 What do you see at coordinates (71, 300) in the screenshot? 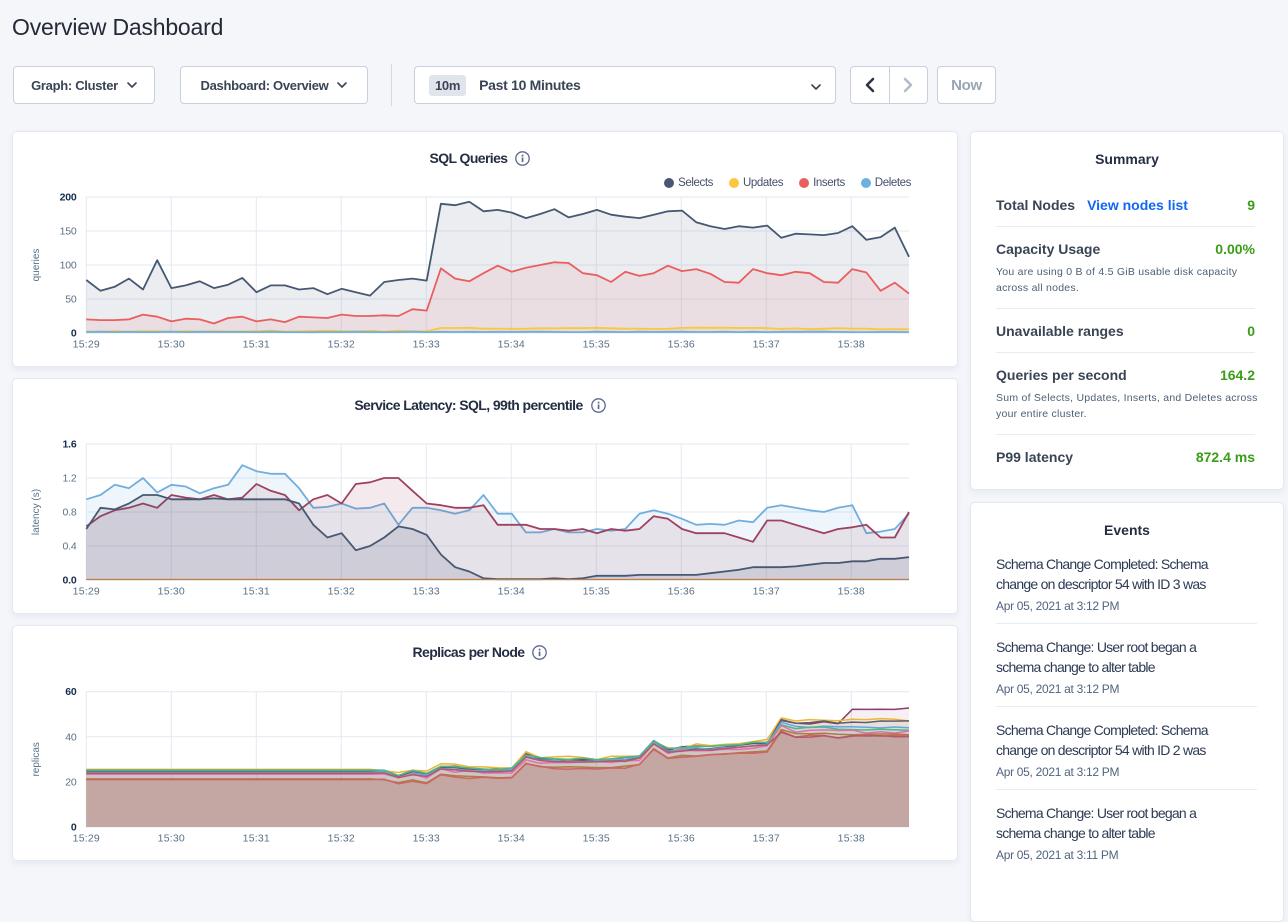
I see `svg-text: 50` at bounding box center [71, 300].